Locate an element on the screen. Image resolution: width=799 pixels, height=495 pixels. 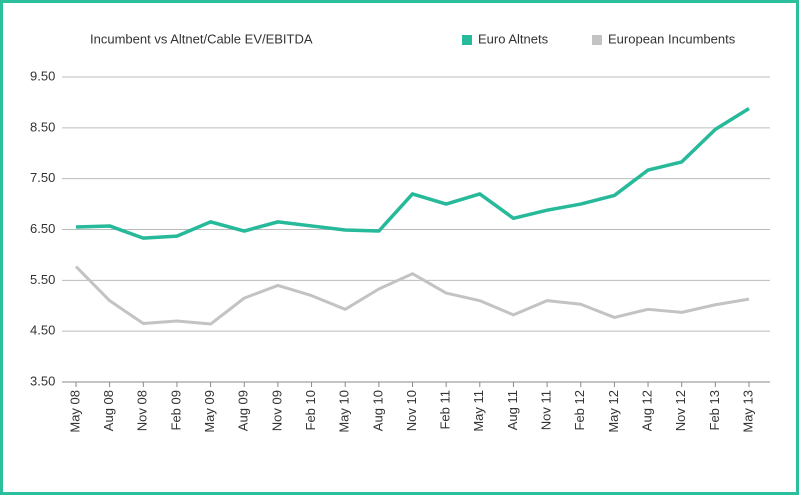
x-tick-label: Aug 09 is located at coordinates (243, 410).